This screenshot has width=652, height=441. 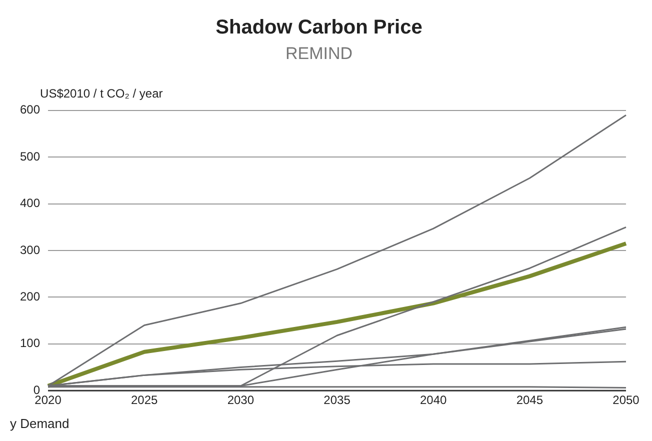 What do you see at coordinates (30, 297) in the screenshot?
I see `y-tick-label: 200` at bounding box center [30, 297].